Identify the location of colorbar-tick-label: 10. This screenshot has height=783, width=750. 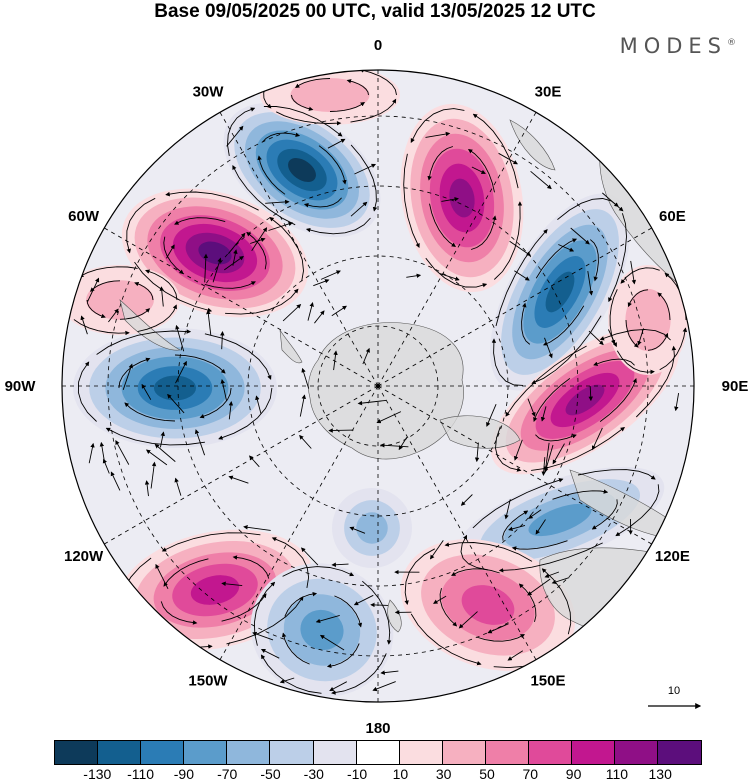
(400, 774).